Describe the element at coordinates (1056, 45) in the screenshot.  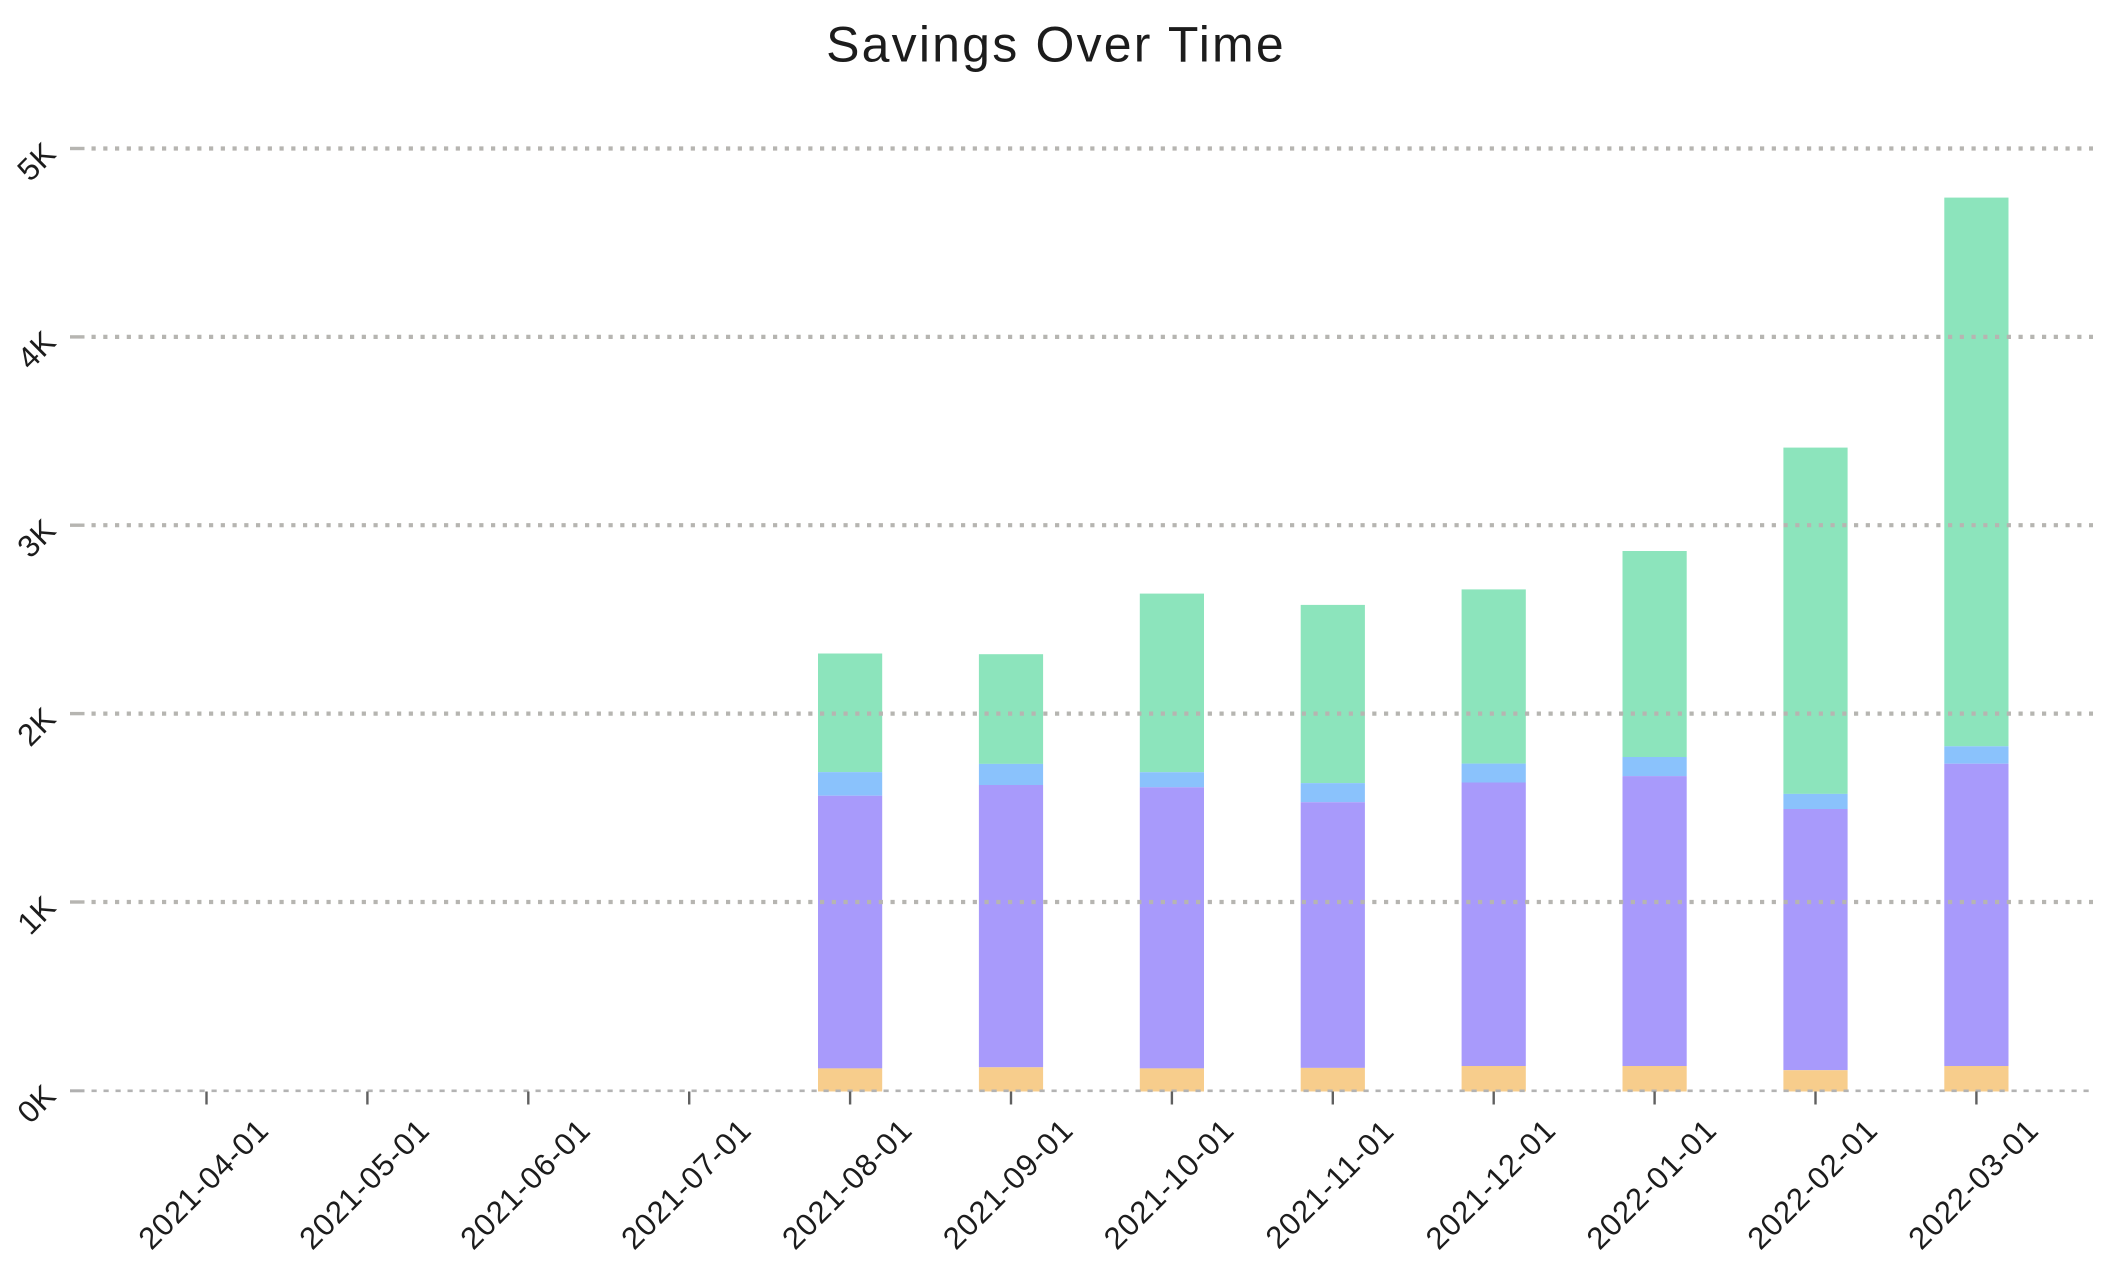
I see `svg-text: Savings Over Time` at that location.